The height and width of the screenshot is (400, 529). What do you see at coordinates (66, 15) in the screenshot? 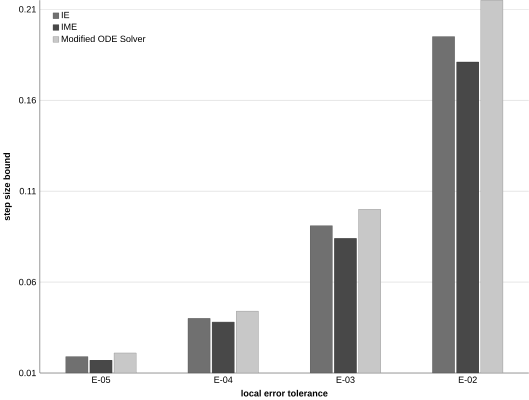
I see `legend-label: IE` at bounding box center [66, 15].